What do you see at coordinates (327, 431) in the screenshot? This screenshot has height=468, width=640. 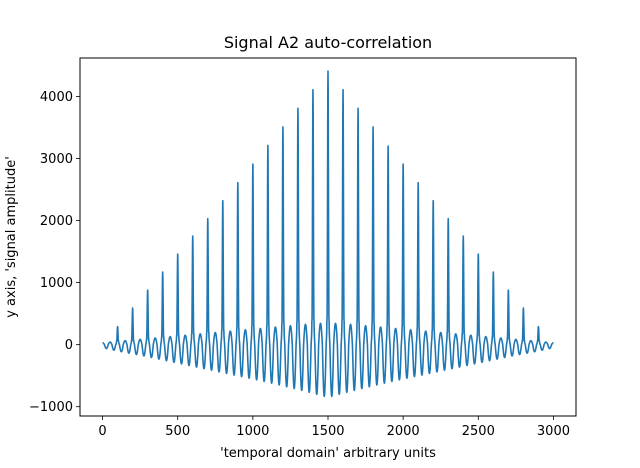 I see `x-tick-label: 1500` at bounding box center [327, 431].